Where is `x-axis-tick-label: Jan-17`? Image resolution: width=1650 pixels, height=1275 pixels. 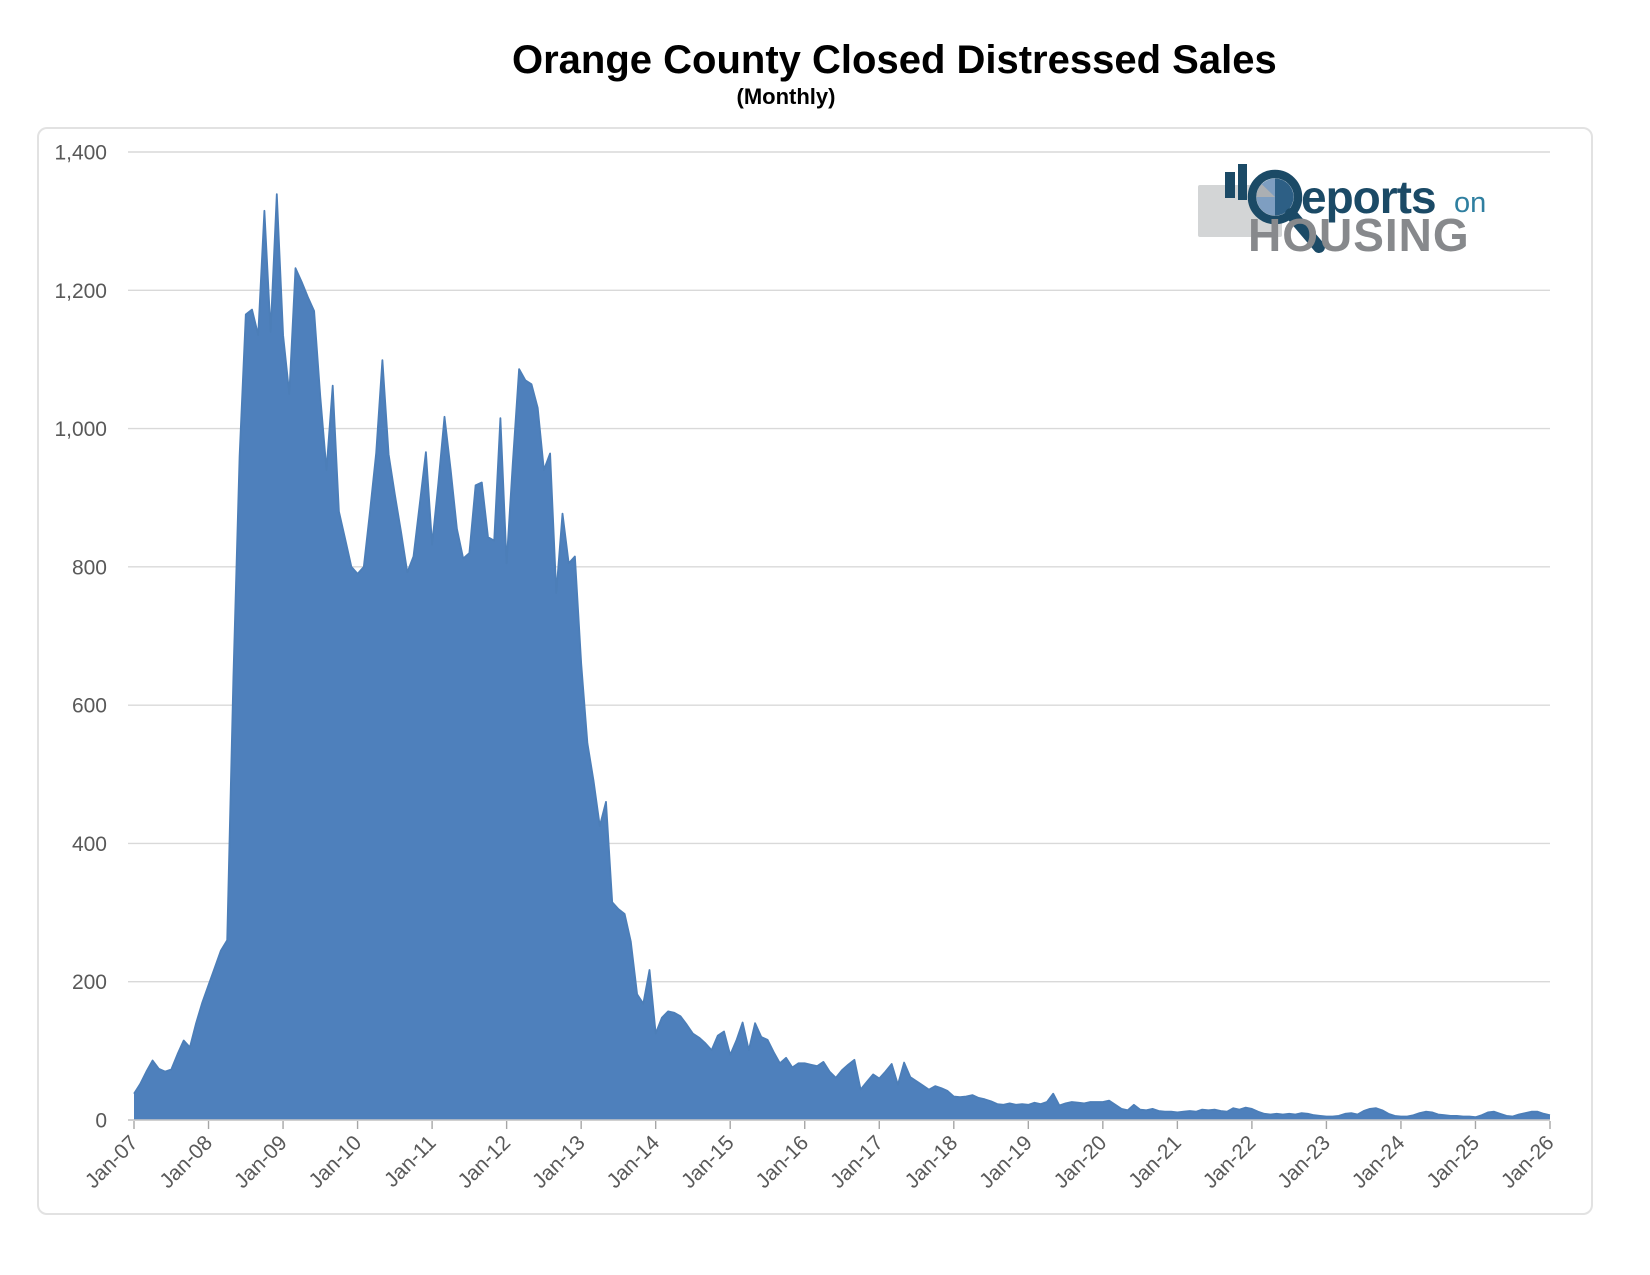
x-axis-tick-label: Jan-17 is located at coordinates (857, 1162).